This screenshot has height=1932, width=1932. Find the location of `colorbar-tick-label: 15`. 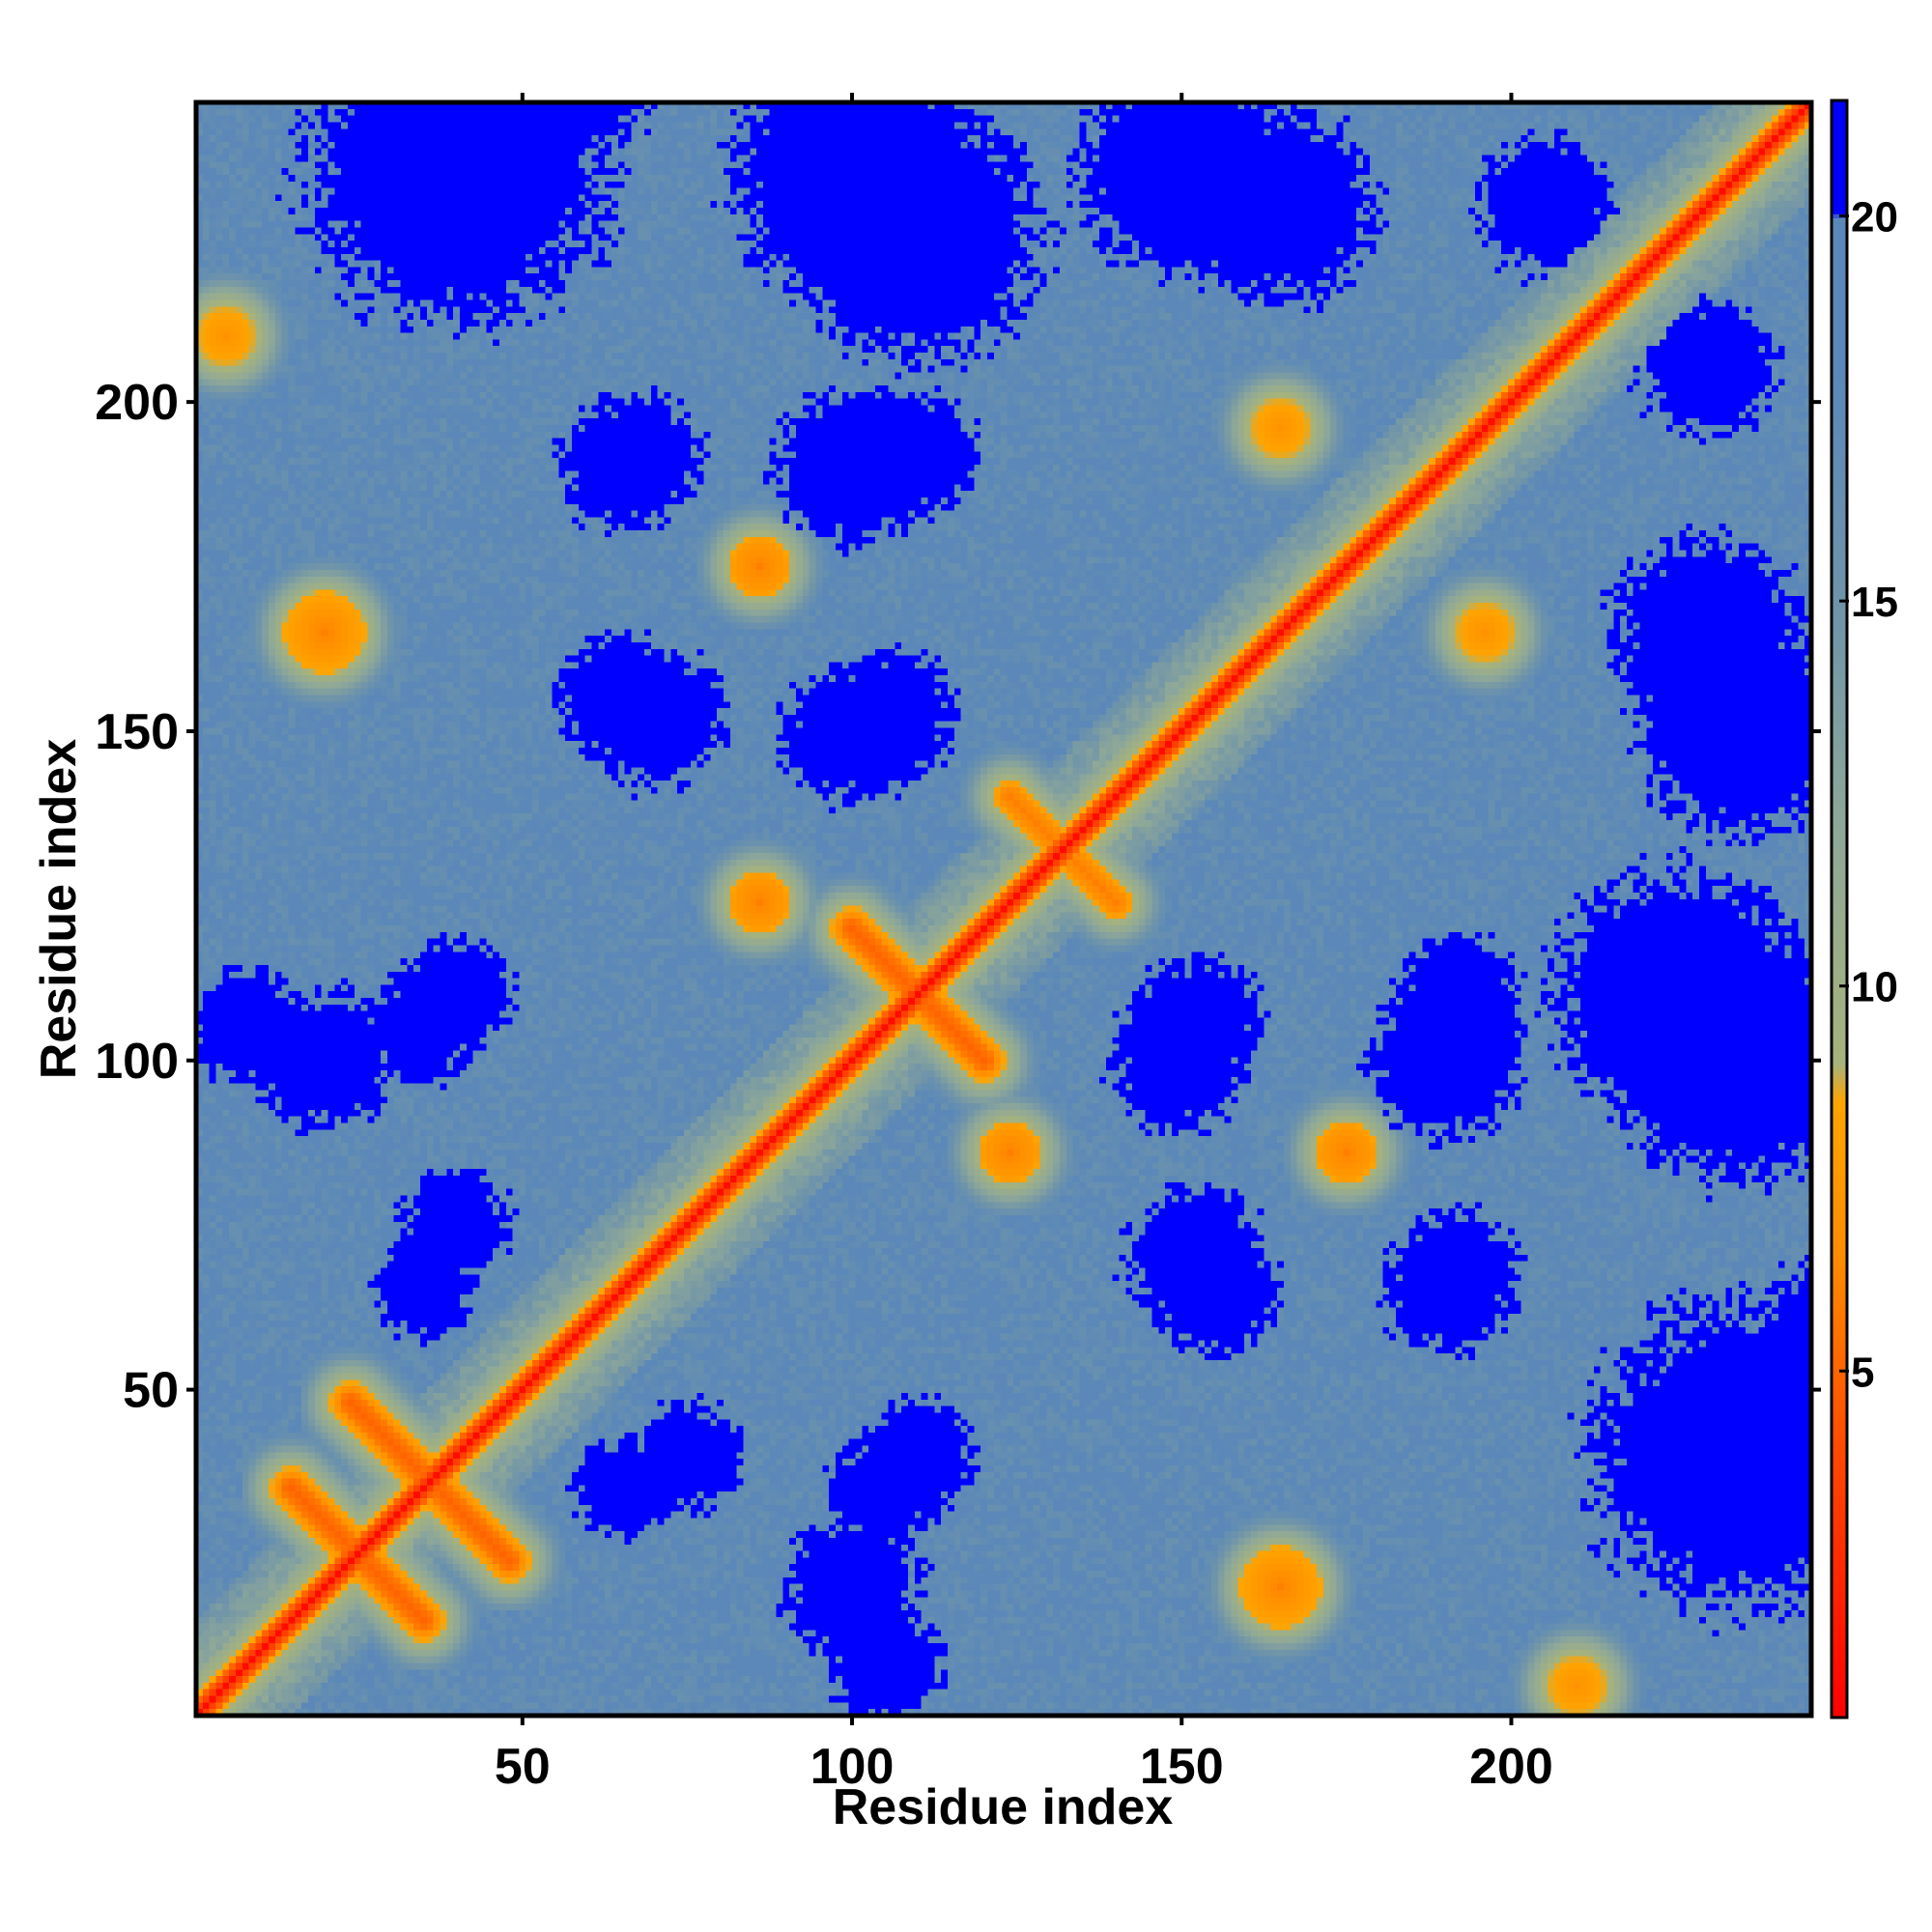

colorbar-tick-label: 15 is located at coordinates (1874, 602).